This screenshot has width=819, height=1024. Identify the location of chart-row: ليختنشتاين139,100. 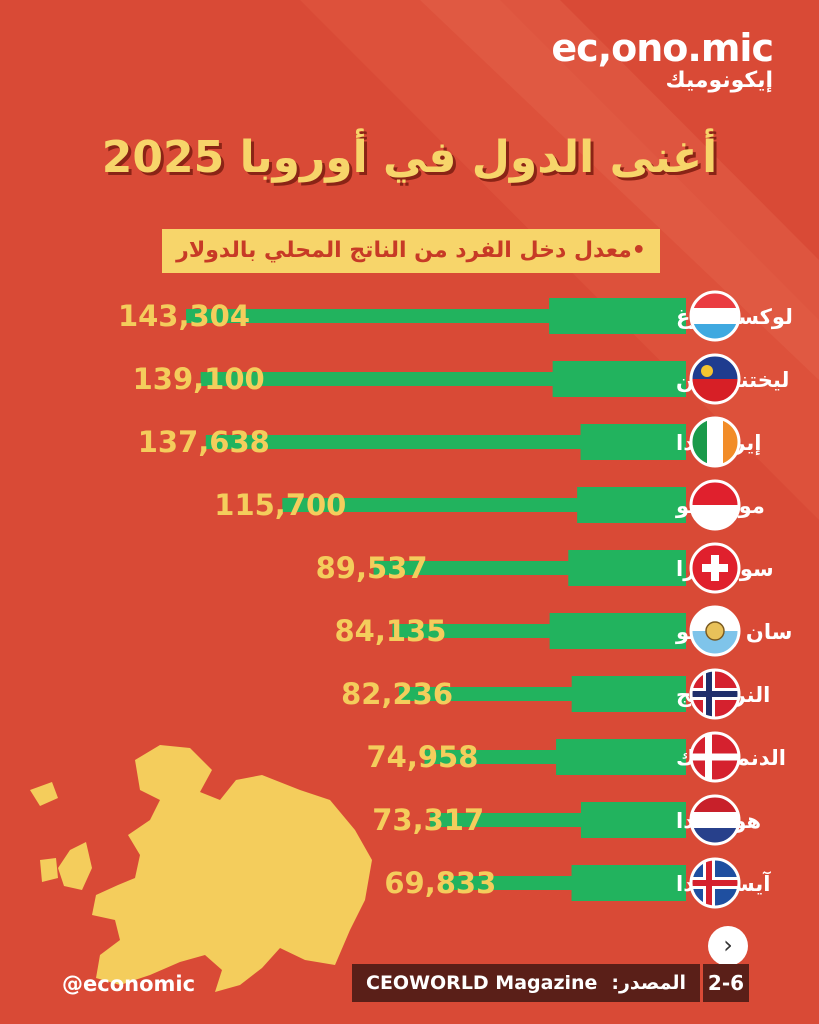
(461, 379).